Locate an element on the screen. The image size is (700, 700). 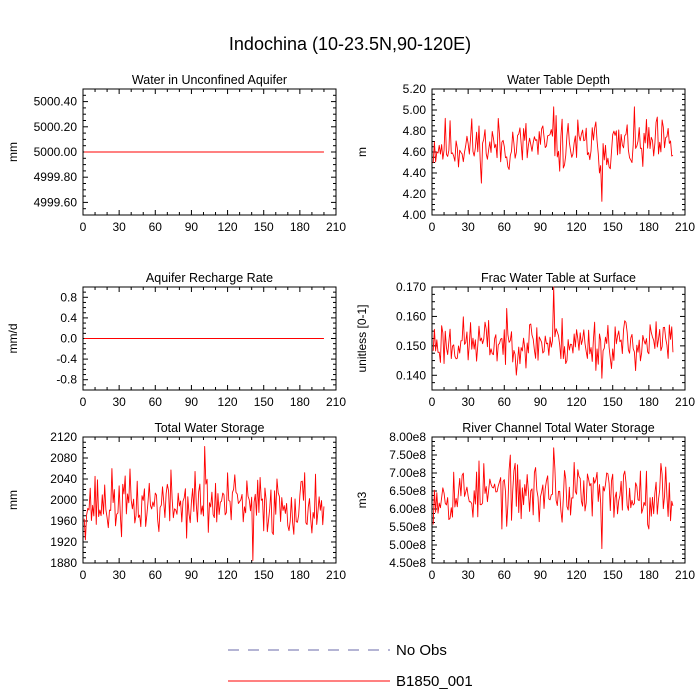
y-tick-label: 5.50e8 is located at coordinates (407, 527).